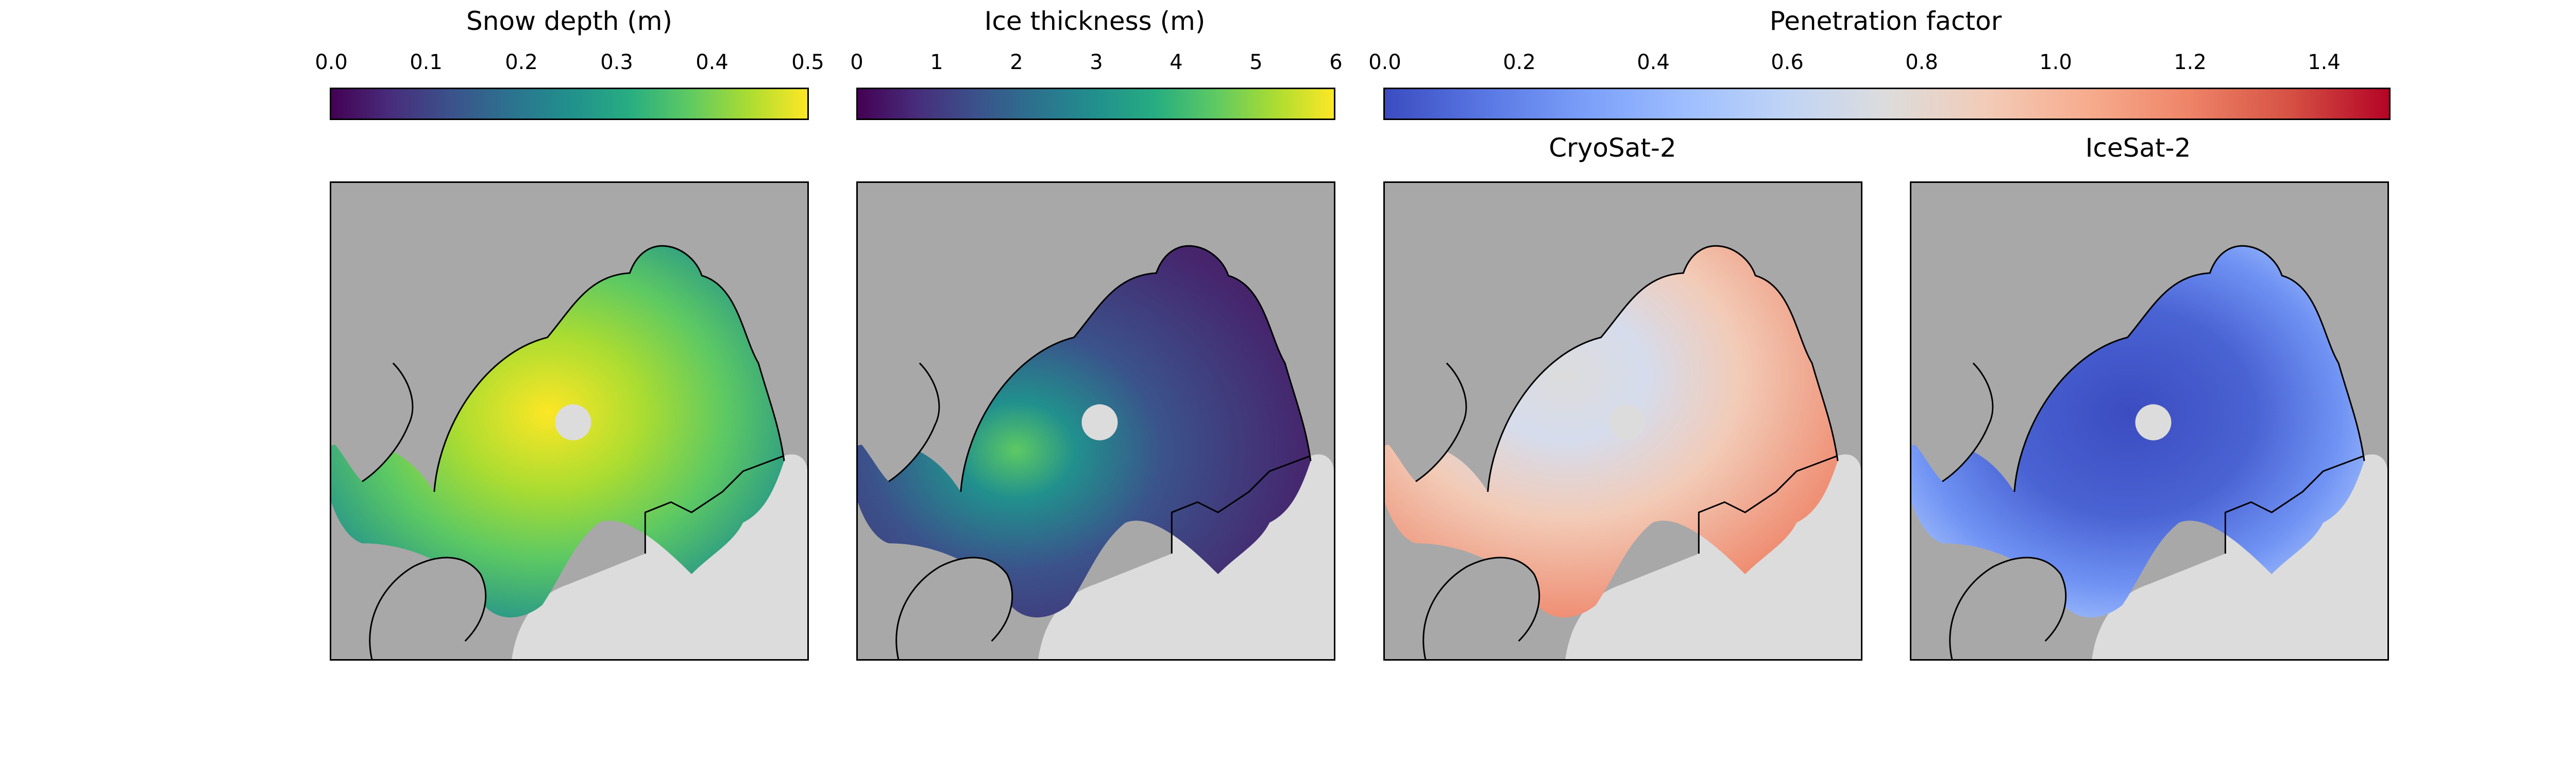 The image size is (2576, 773). I want to click on ice-thickness-colorbar-title: Ice thickness (m), so click(1095, 21).